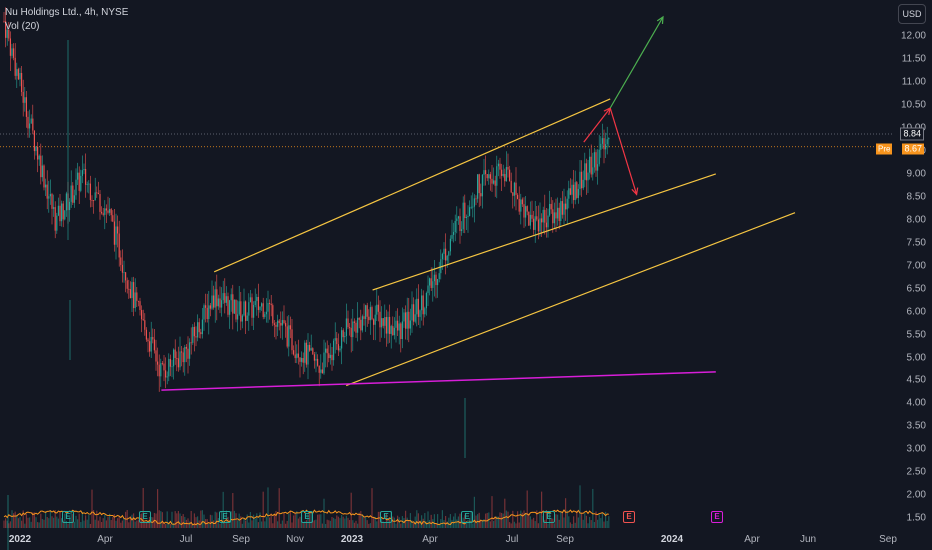 The image size is (932, 550). I want to click on support-line, so click(438, 381).